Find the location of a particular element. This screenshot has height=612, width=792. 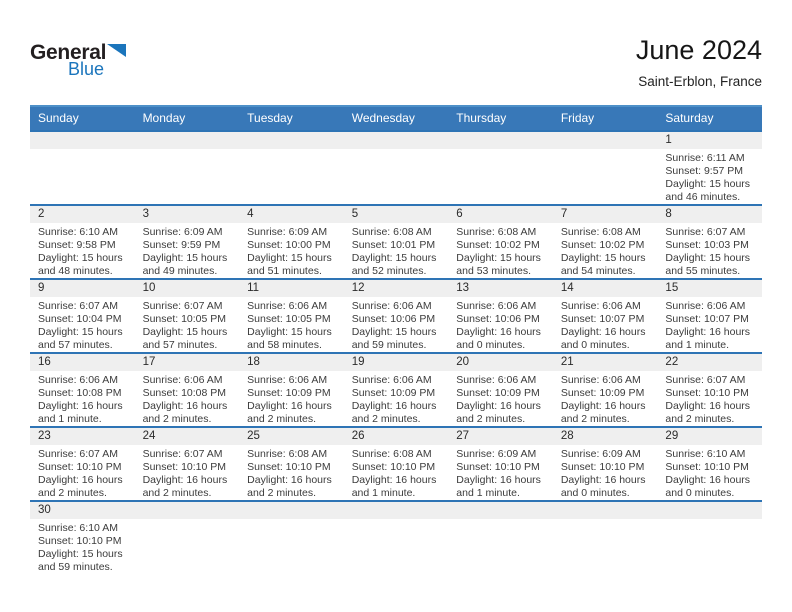

day-number: 9 is located at coordinates (82, 288).